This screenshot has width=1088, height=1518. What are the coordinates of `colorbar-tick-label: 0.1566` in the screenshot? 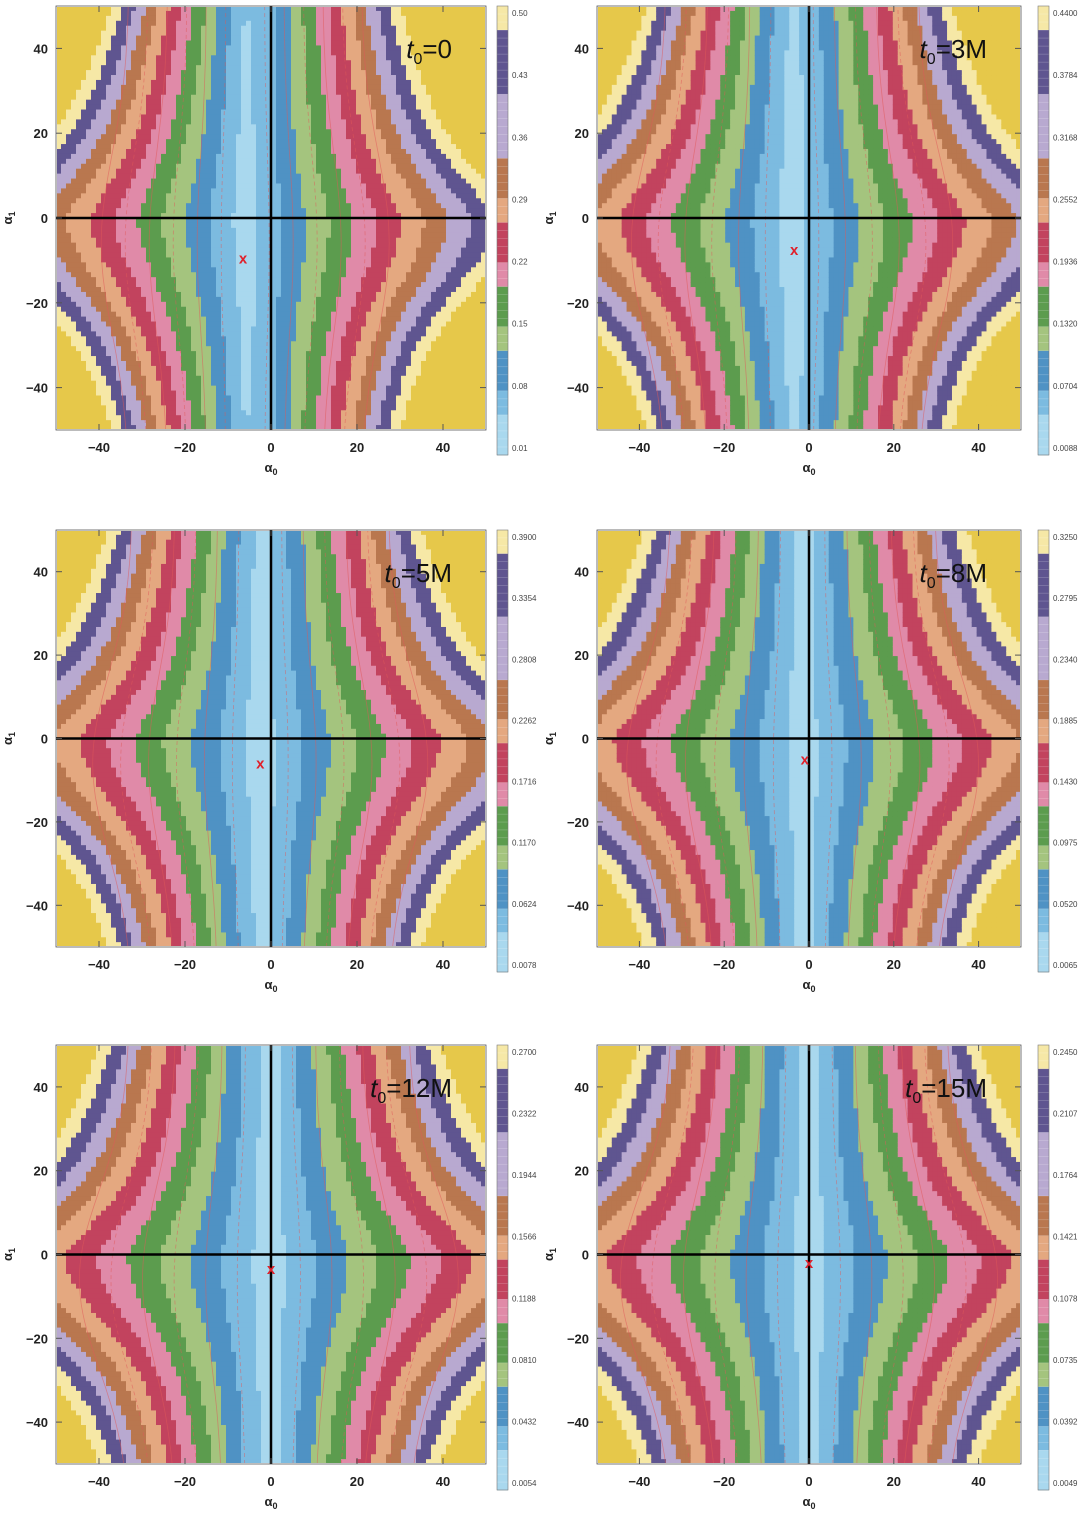 It's located at (524, 1237).